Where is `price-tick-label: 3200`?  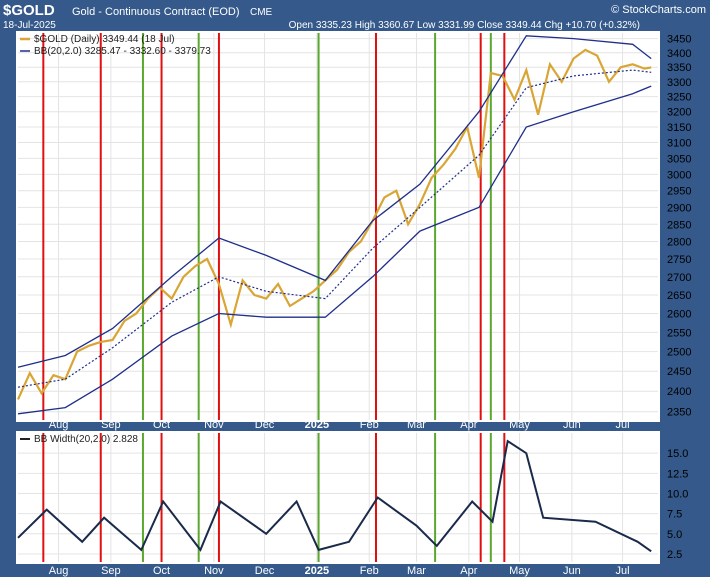 price-tick-label: 3200 is located at coordinates (679, 113).